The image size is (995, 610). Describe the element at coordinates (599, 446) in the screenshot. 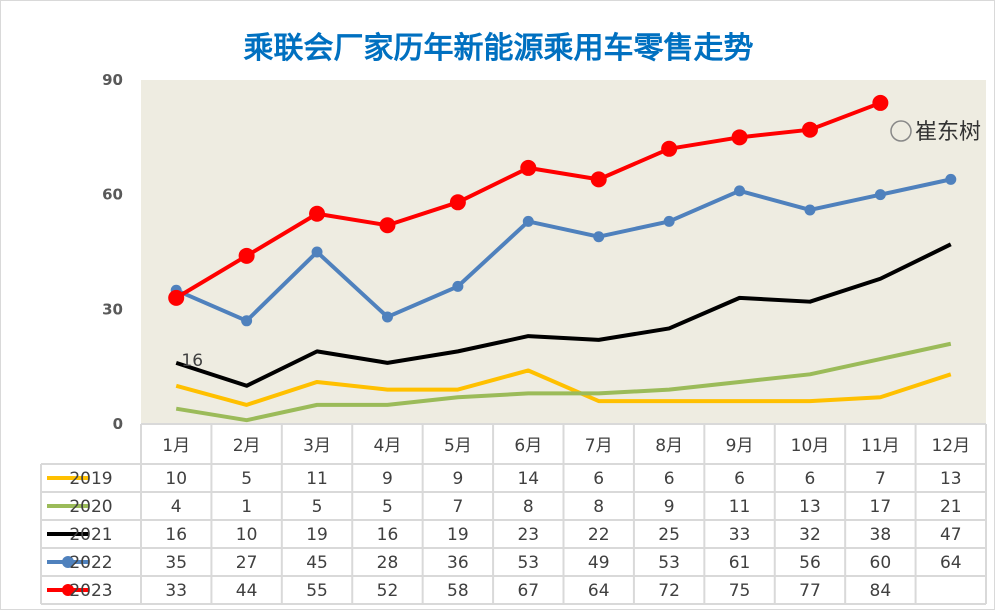

I see `x-tick-label: 7月` at that location.